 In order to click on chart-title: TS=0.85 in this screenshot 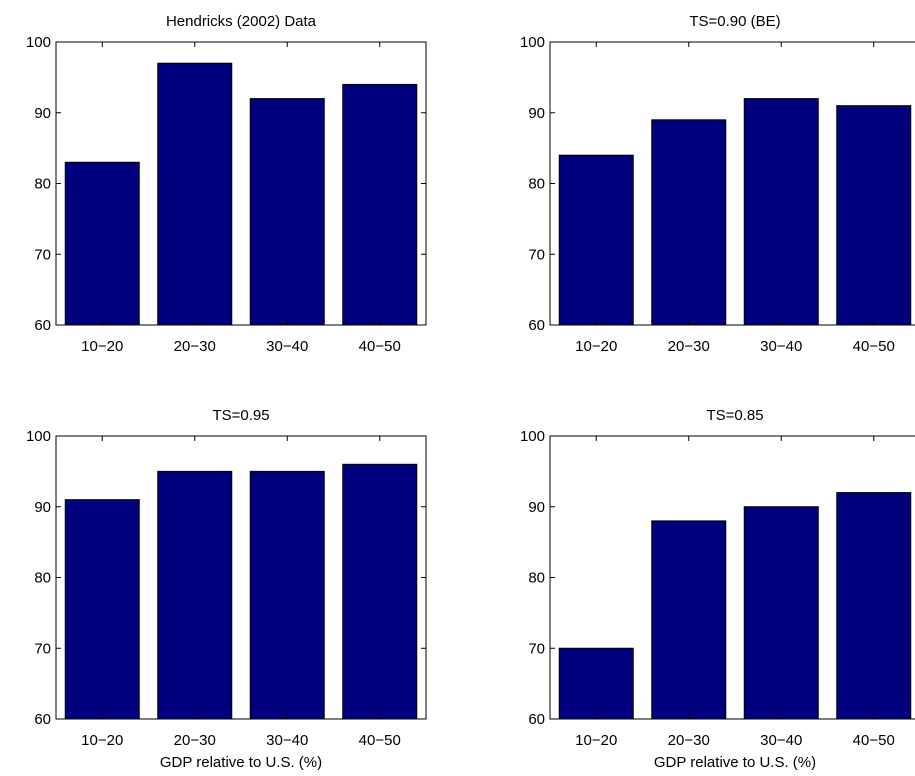, I will do `click(734, 415)`.